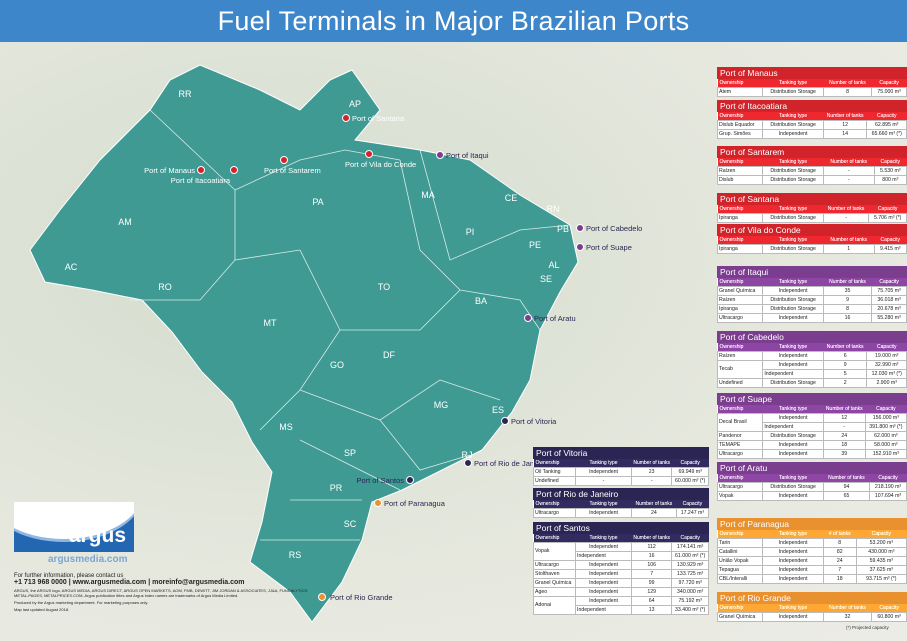 This screenshot has height=641, width=907. Describe the element at coordinates (846, 495) in the screenshot. I see `table-cell: 65` at that location.